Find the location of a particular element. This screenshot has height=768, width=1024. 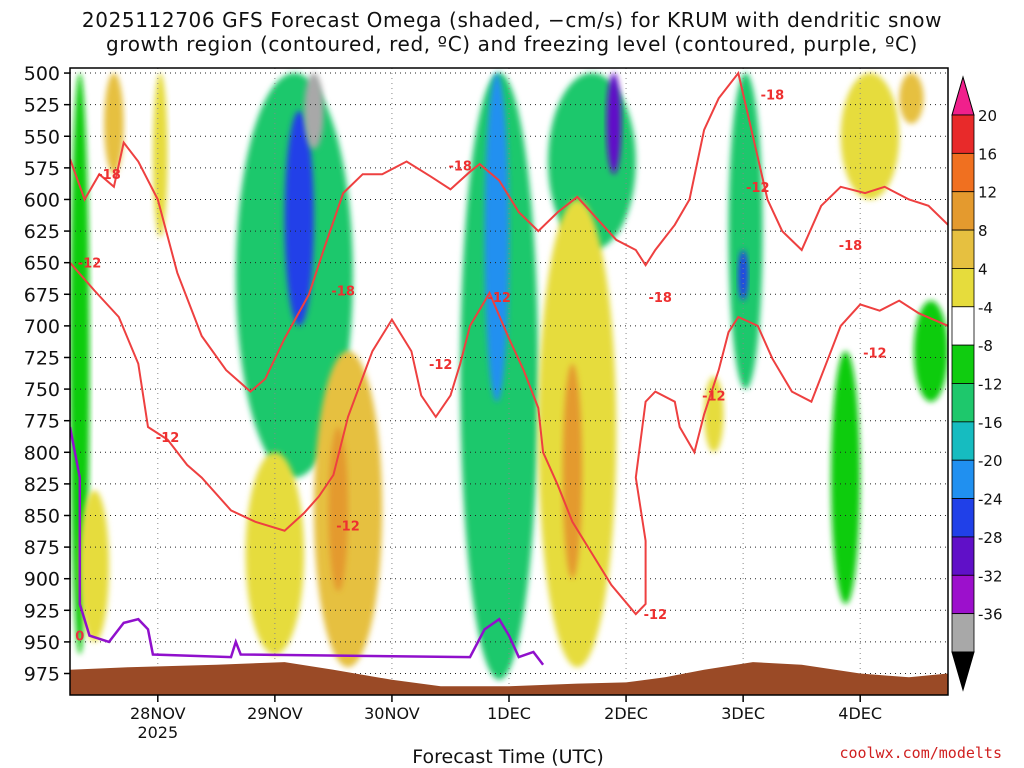

colorbar-label--36: -36 is located at coordinates (990, 615).